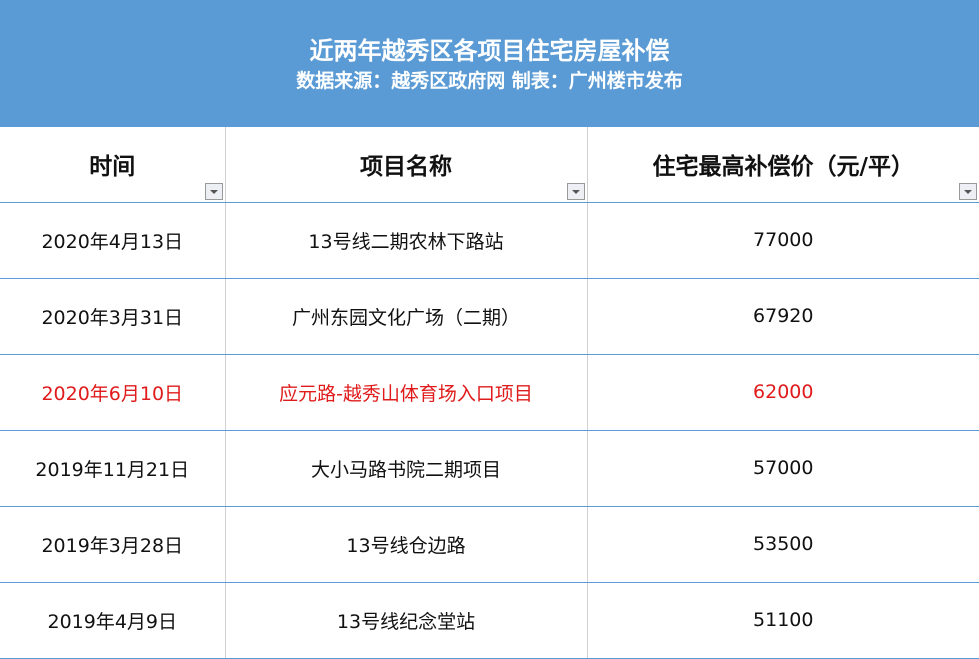  I want to click on cell-name: 应元路-越秀山体育场入口项目, so click(405, 392).